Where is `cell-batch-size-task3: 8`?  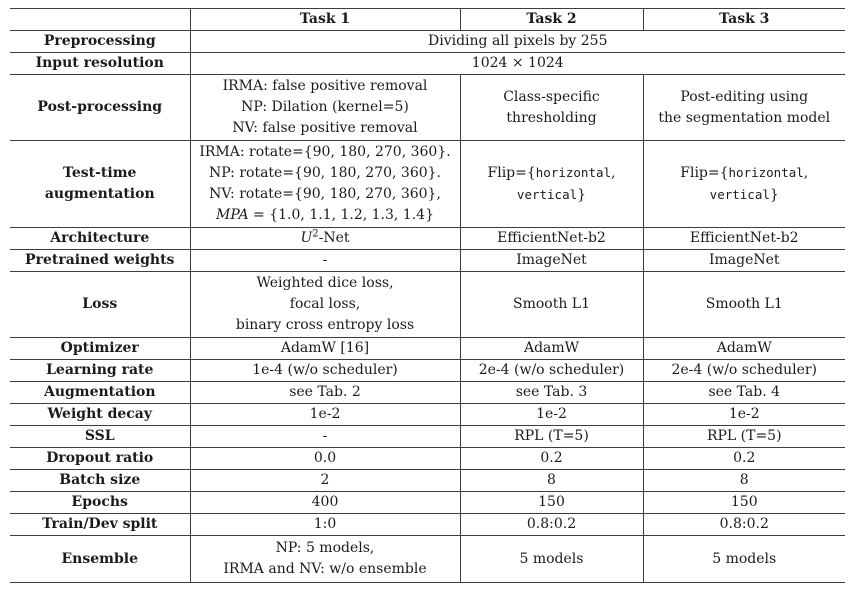 cell-batch-size-task3: 8 is located at coordinates (743, 480).